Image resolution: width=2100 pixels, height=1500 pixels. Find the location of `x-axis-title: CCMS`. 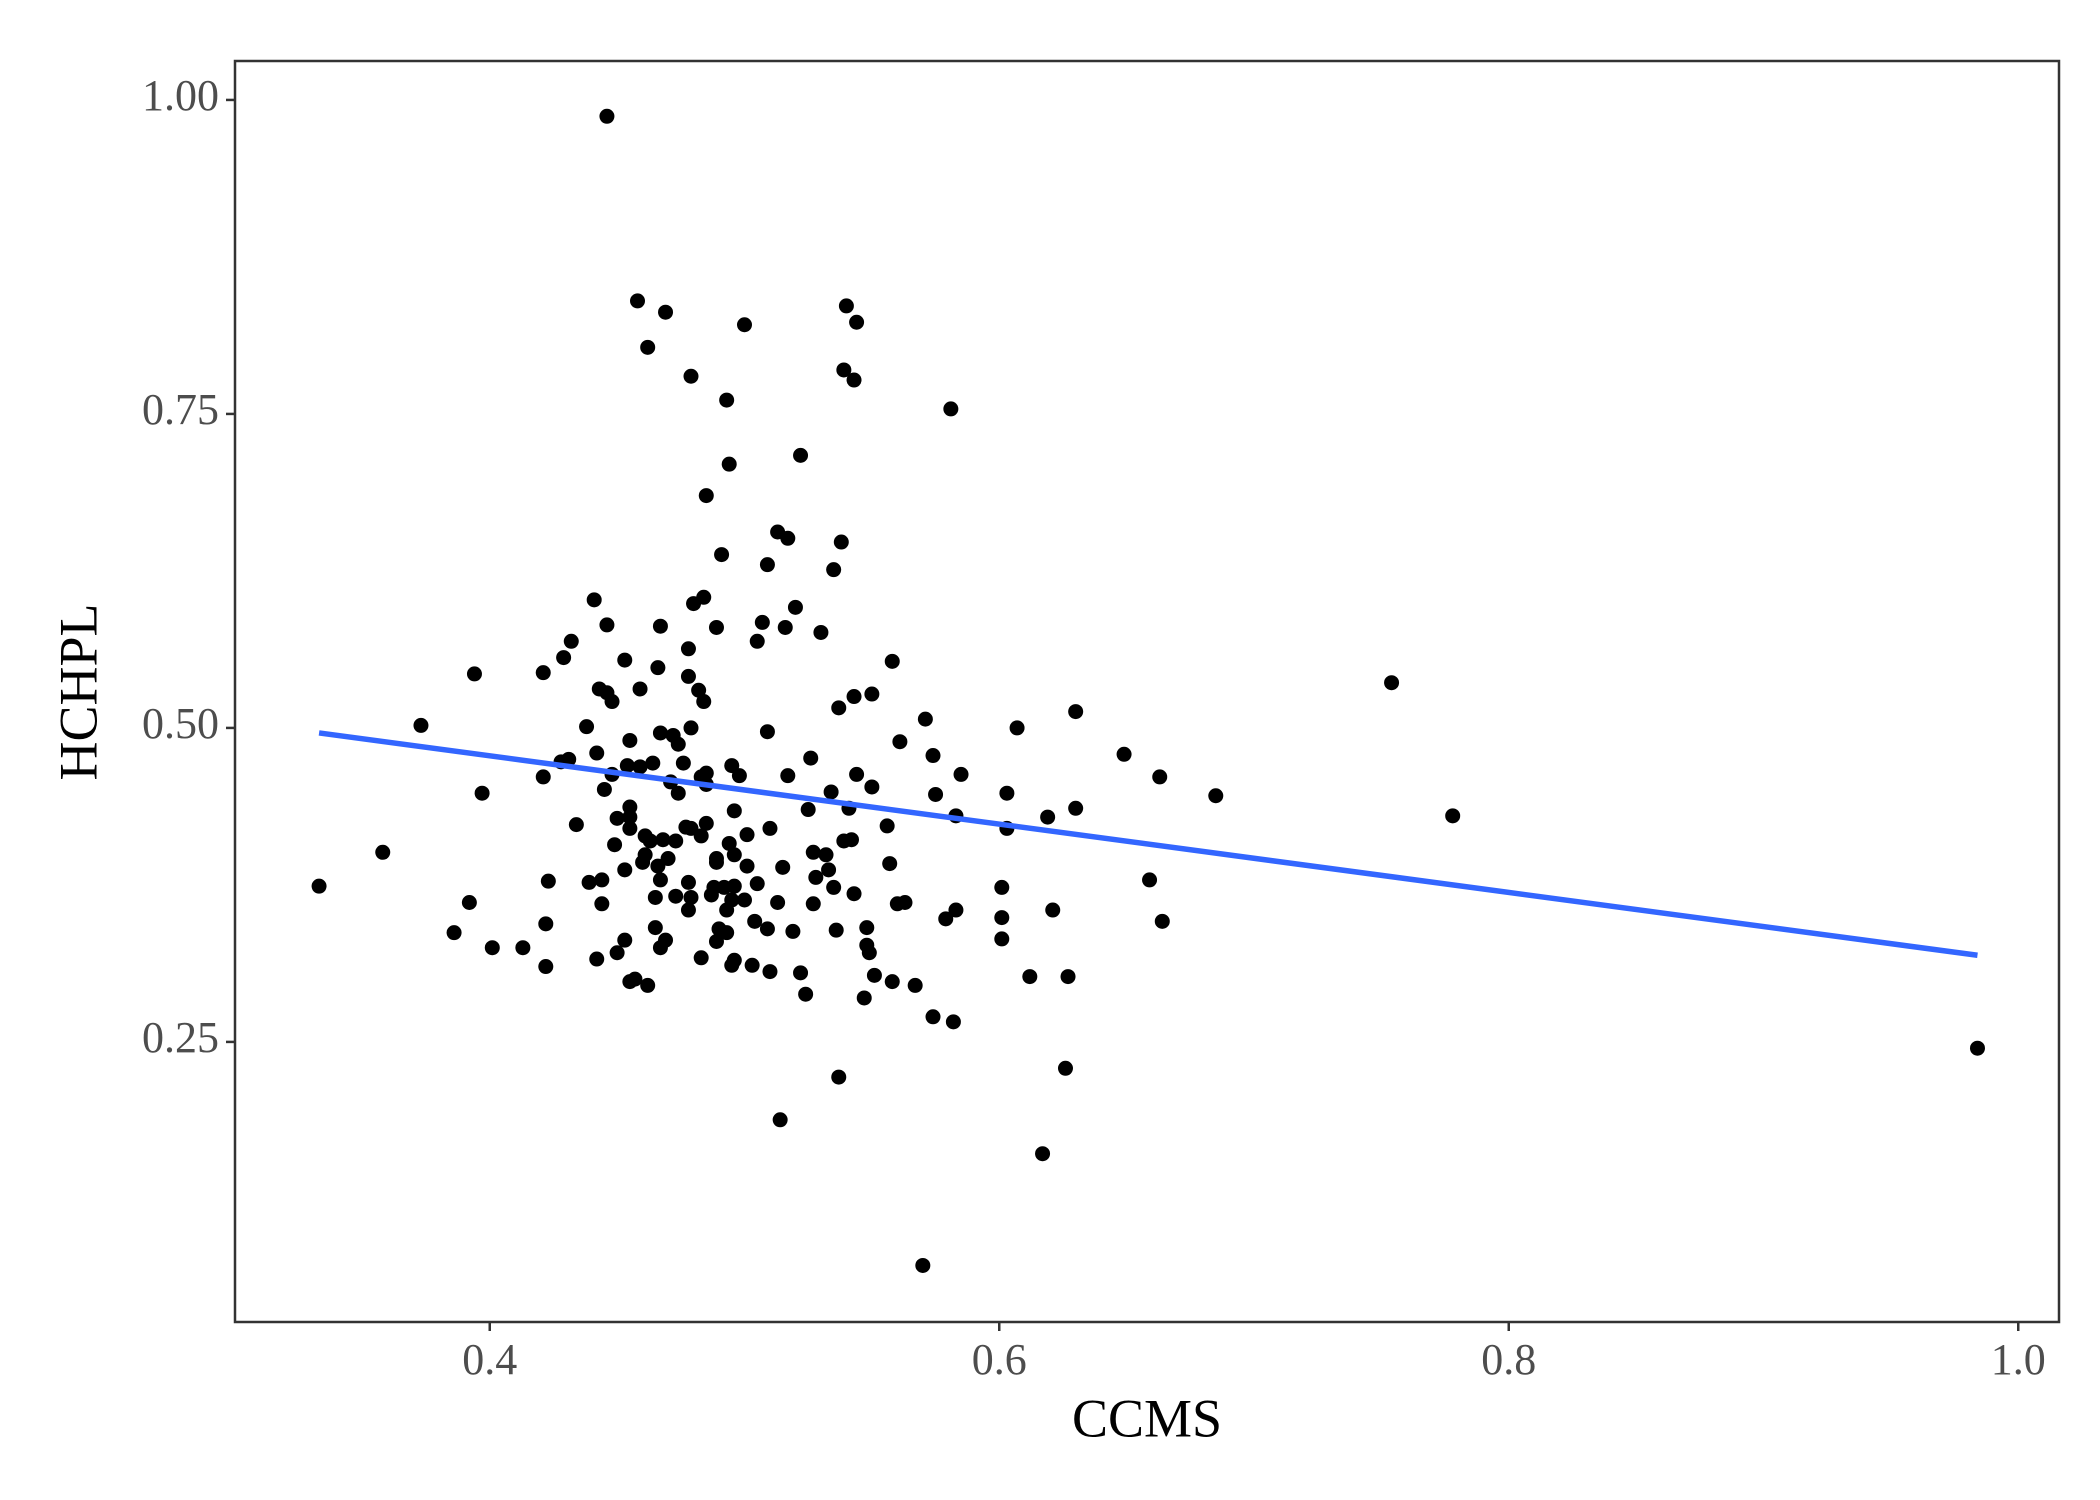

x-axis-title: CCMS is located at coordinates (1147, 1418).